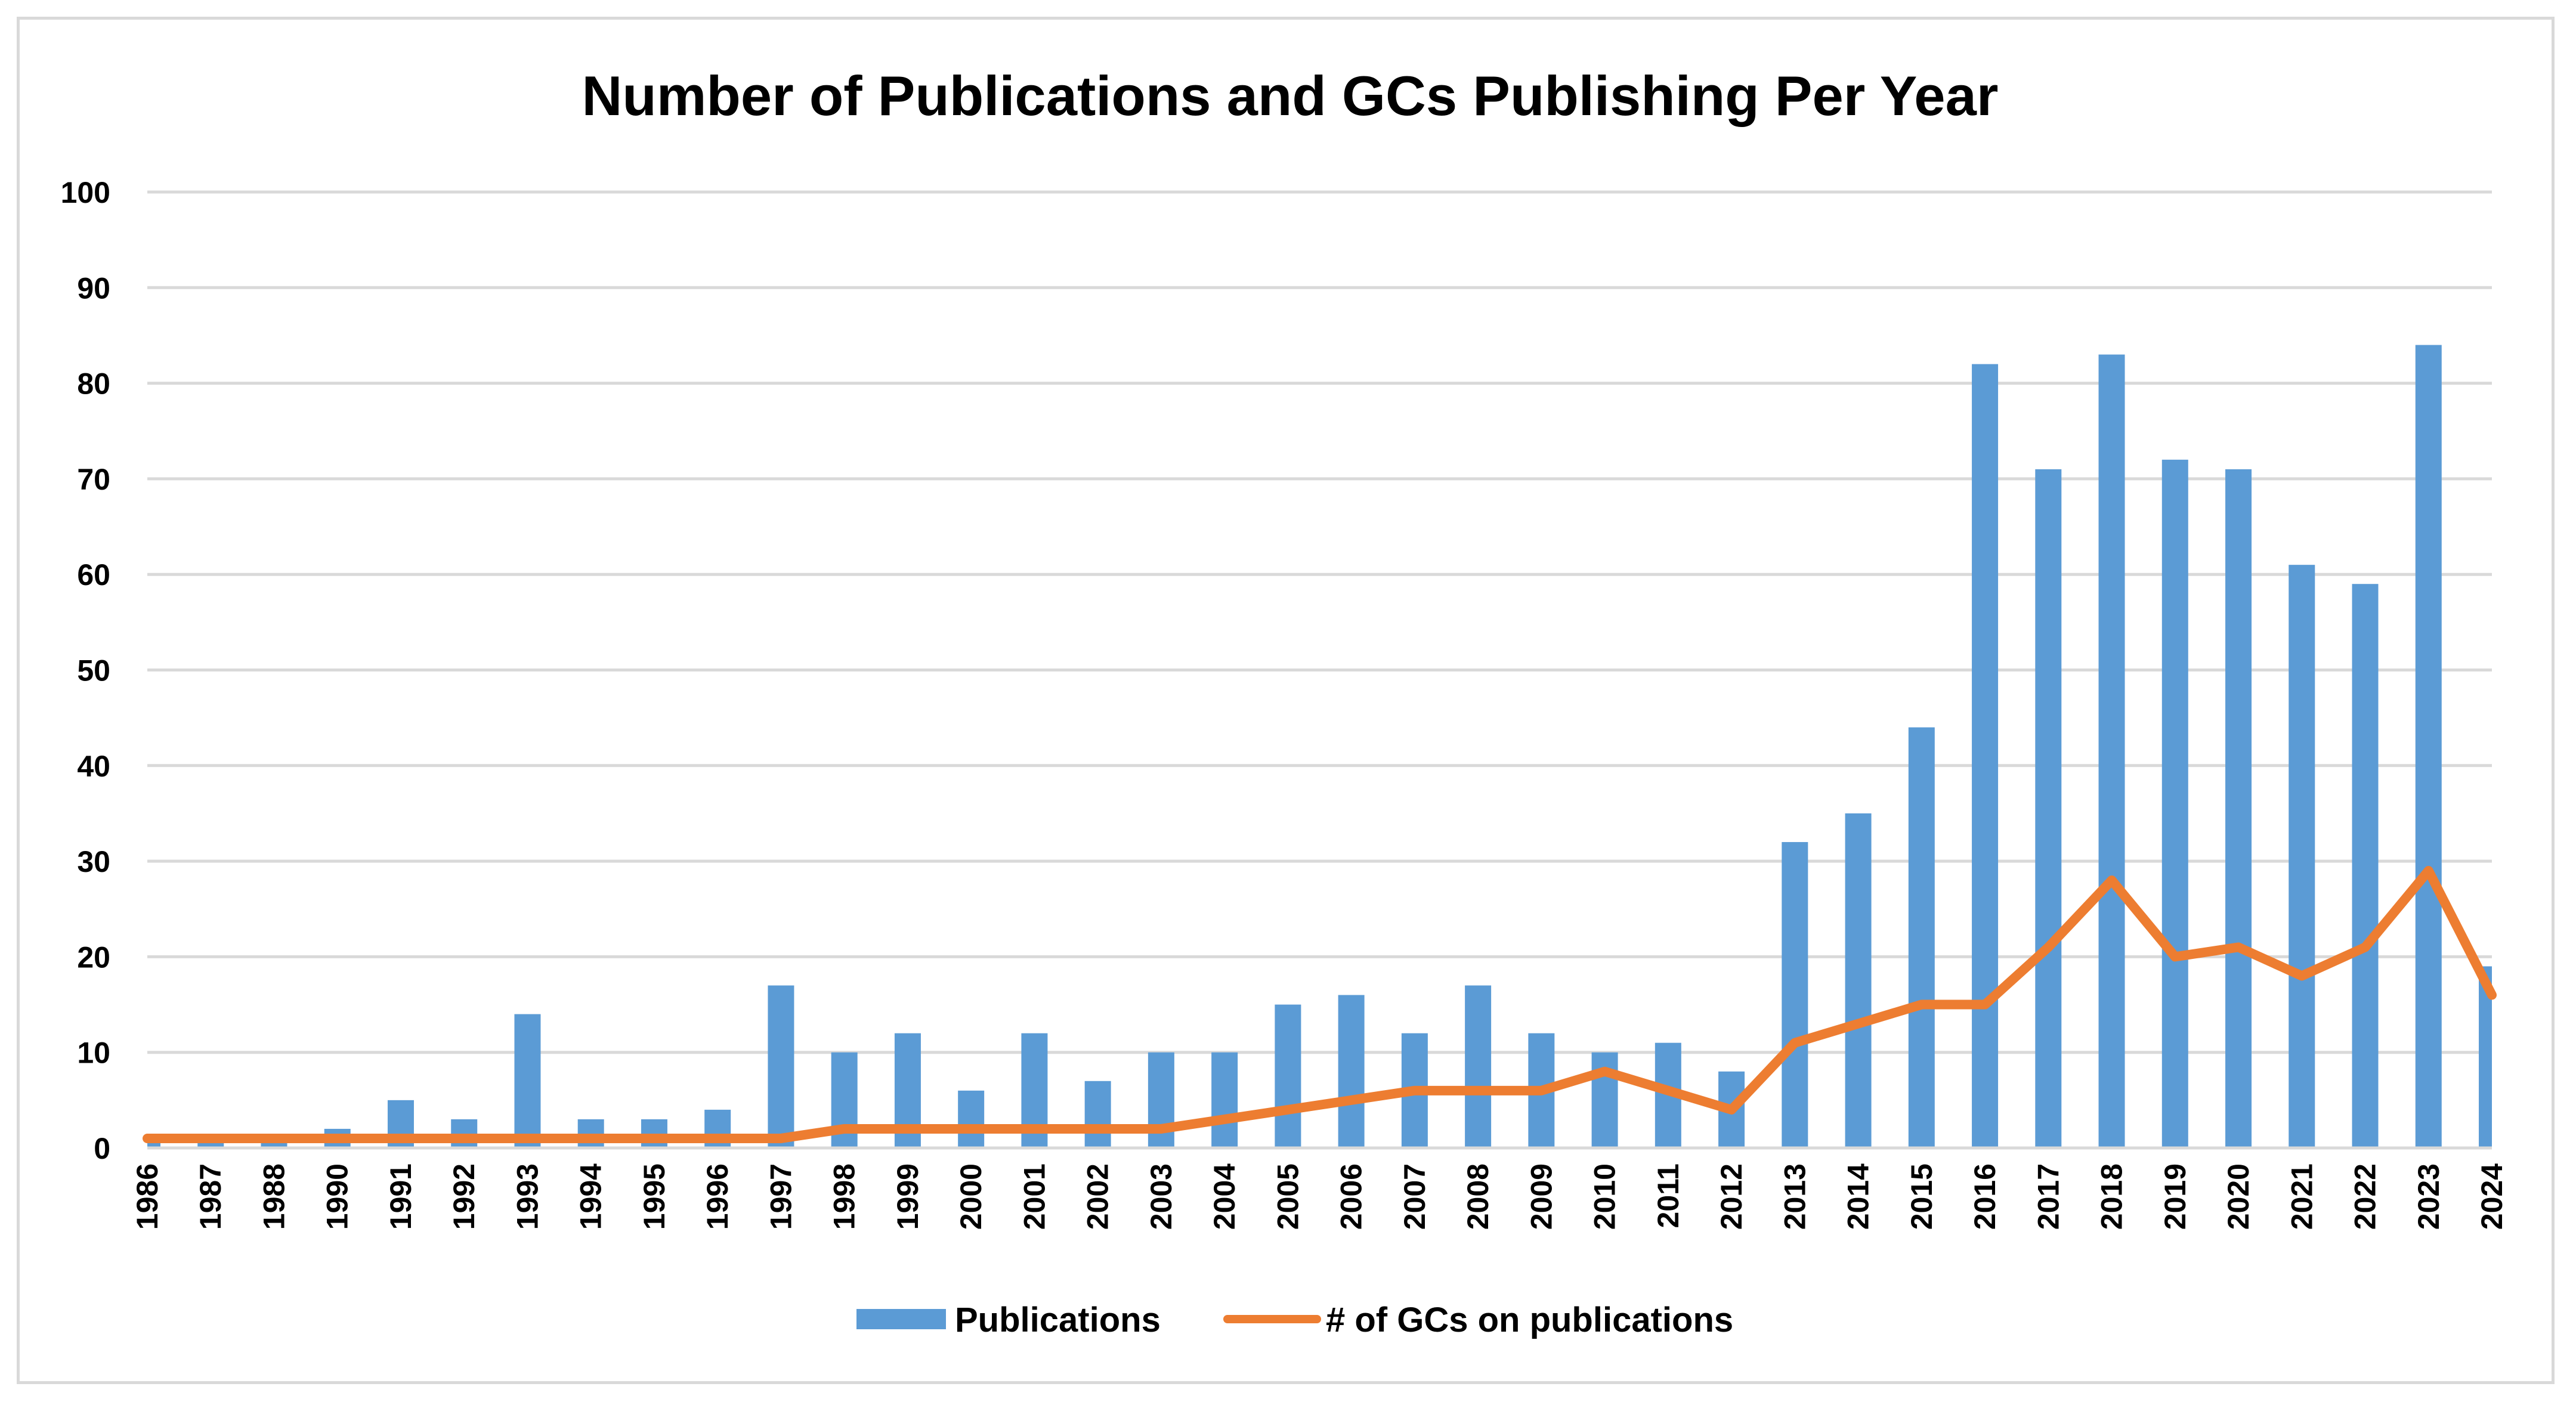 This screenshot has height=1402, width=2576. I want to click on x-tick-label: 2010, so click(1605, 1196).